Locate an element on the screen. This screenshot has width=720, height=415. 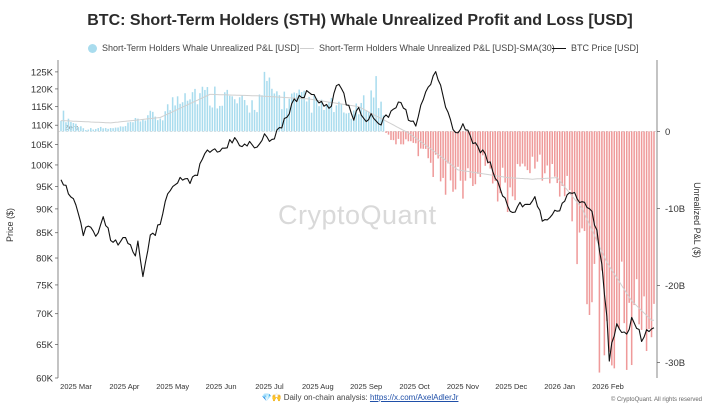
right-tick-label: -20B is located at coordinates (675, 286).